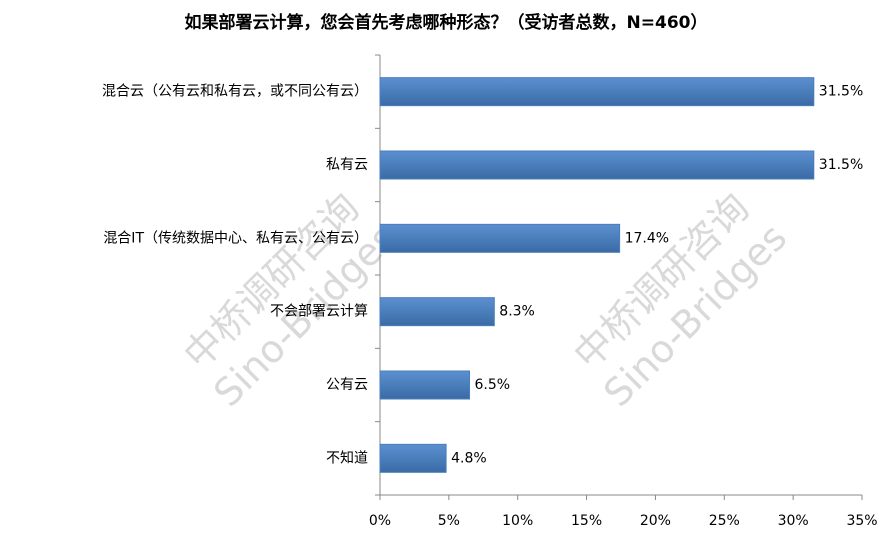 The width and height of the screenshot is (892, 539). What do you see at coordinates (235, 238) in the screenshot?
I see `y-tick-label: 混合IT（传统数据中心、私有云、公有云）` at bounding box center [235, 238].